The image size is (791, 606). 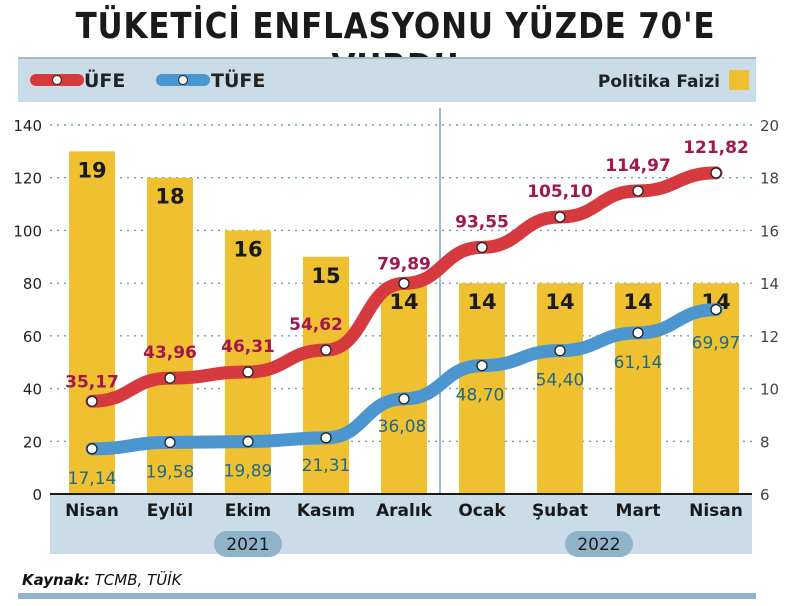 I want to click on data-label-tufe: 61,14, so click(x=638, y=363).